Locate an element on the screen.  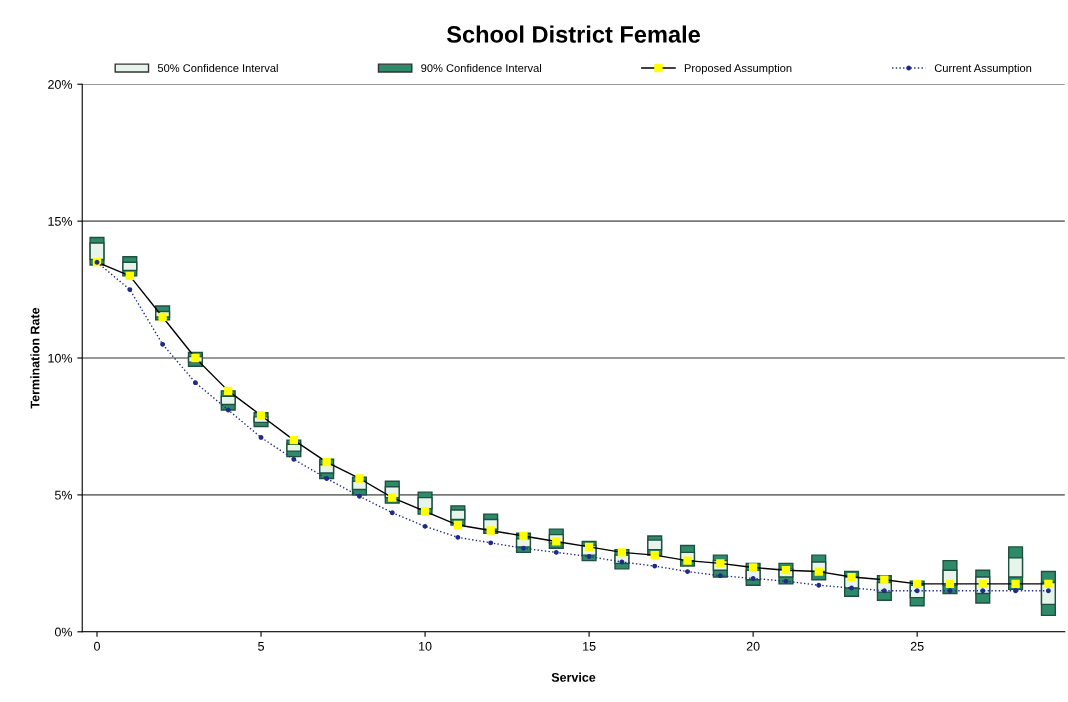
y-tick-label: 5% is located at coordinates (63, 495).